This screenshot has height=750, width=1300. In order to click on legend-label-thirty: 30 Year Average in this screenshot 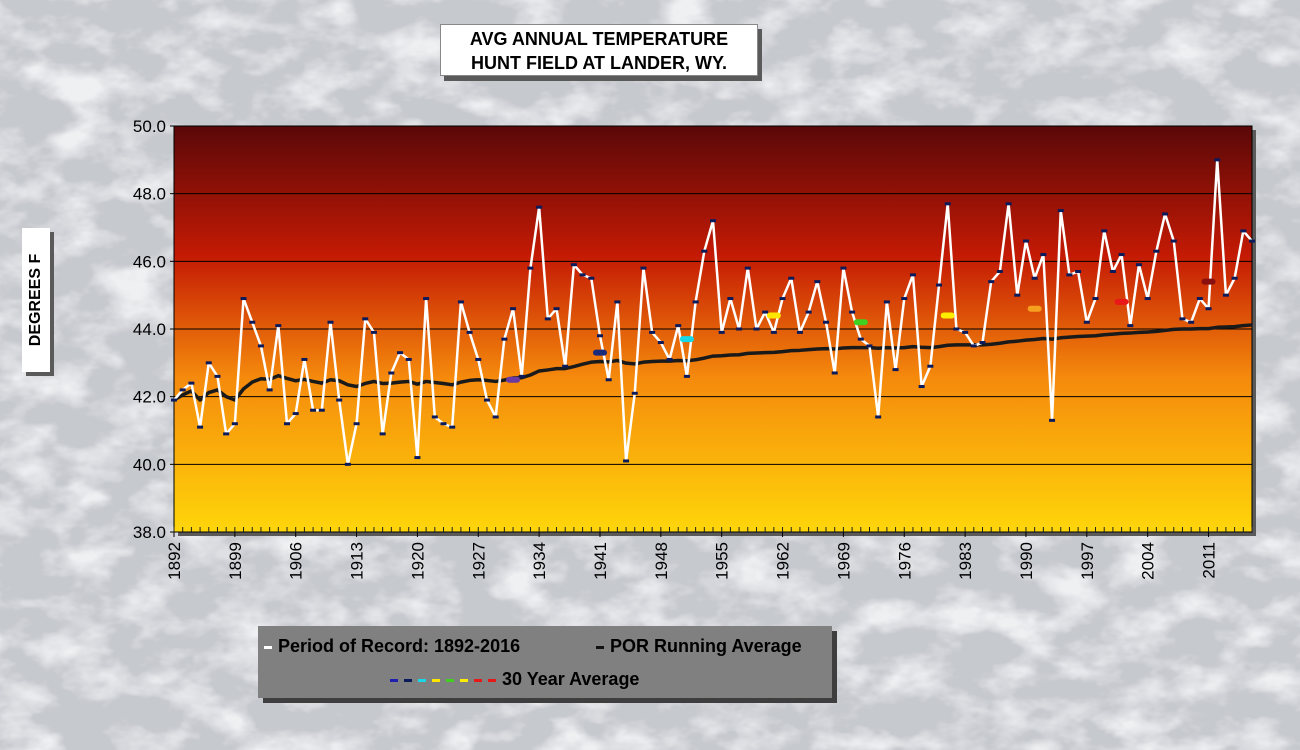, I will do `click(571, 679)`.